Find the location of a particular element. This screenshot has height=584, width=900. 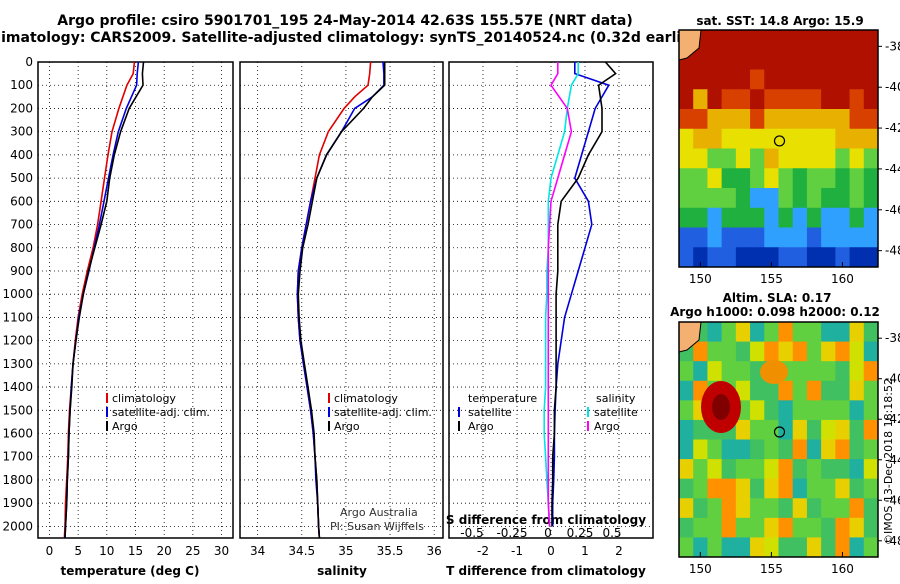

sst-map-title: sat. SST: 14.8 Argo: 15.9 is located at coordinates (779, 21).